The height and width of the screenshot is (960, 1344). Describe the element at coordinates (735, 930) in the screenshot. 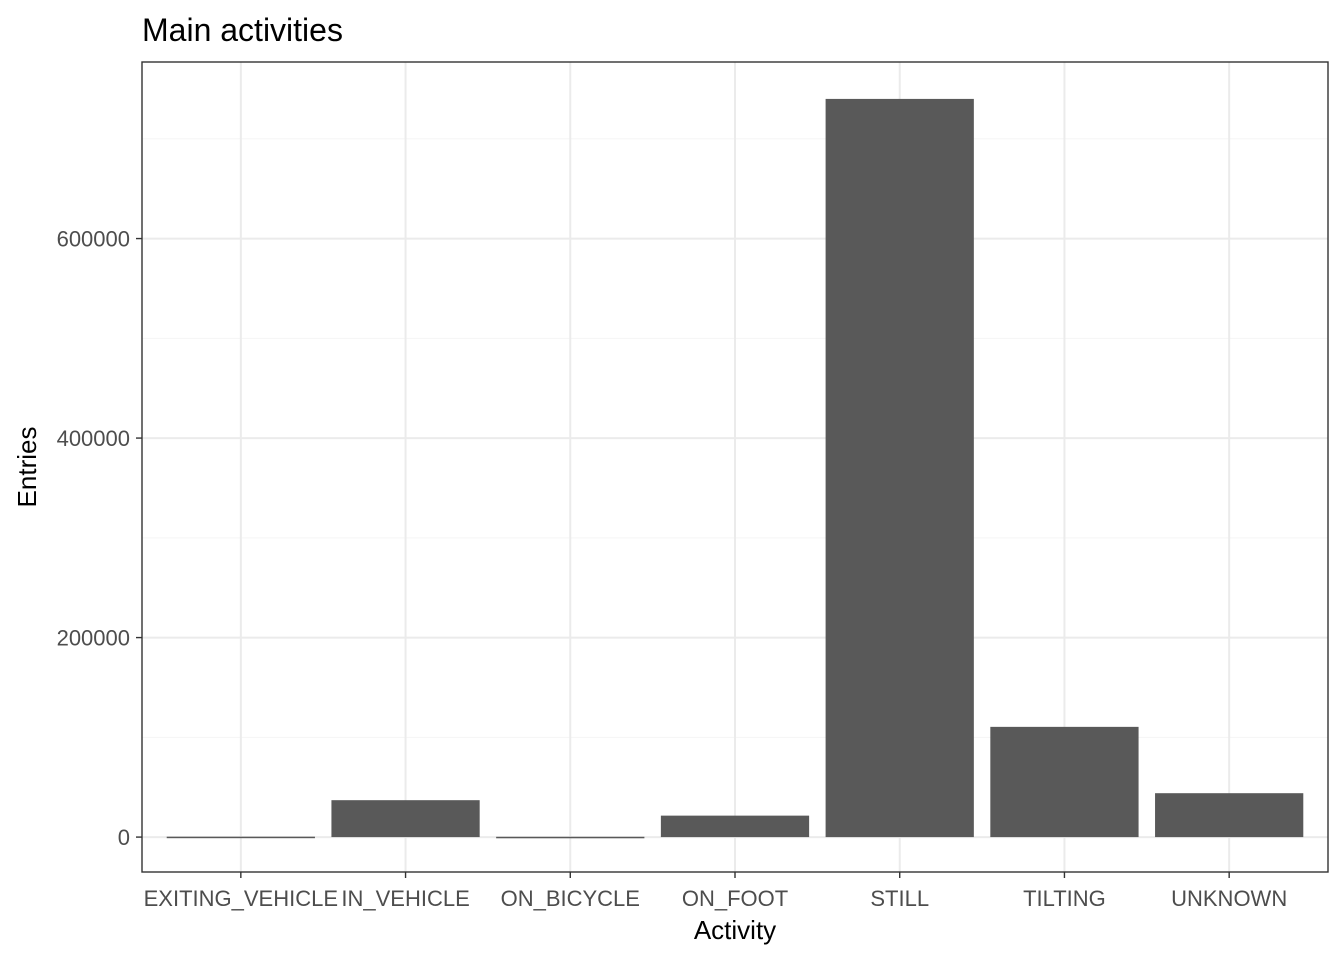

I see `x-axis-title: Activity` at that location.